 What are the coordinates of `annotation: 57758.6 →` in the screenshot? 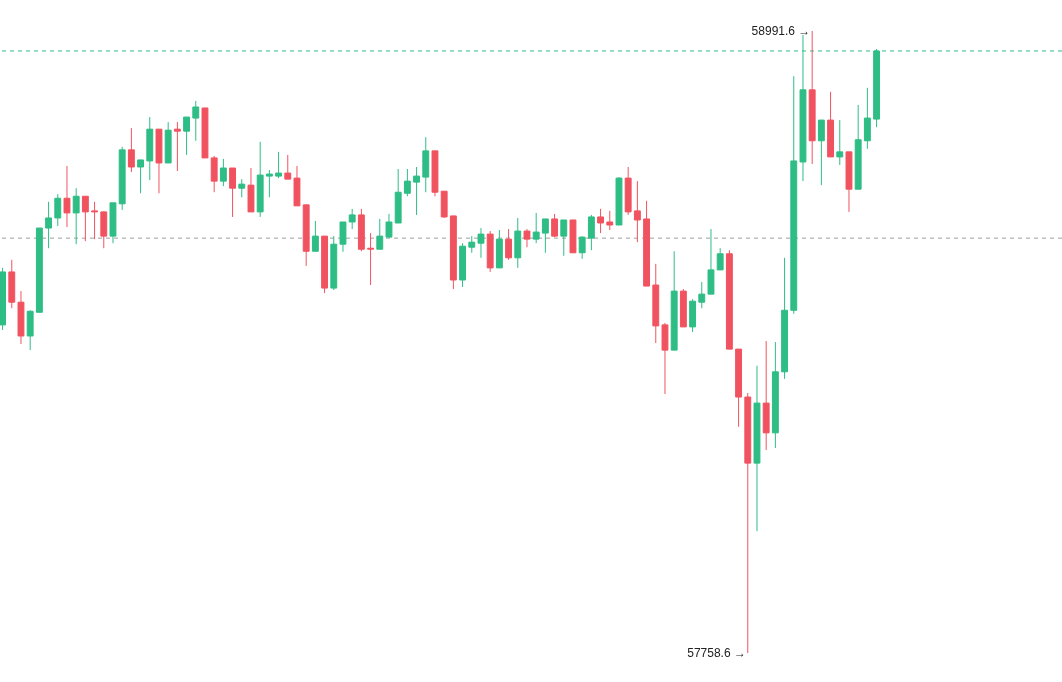 It's located at (716, 653).